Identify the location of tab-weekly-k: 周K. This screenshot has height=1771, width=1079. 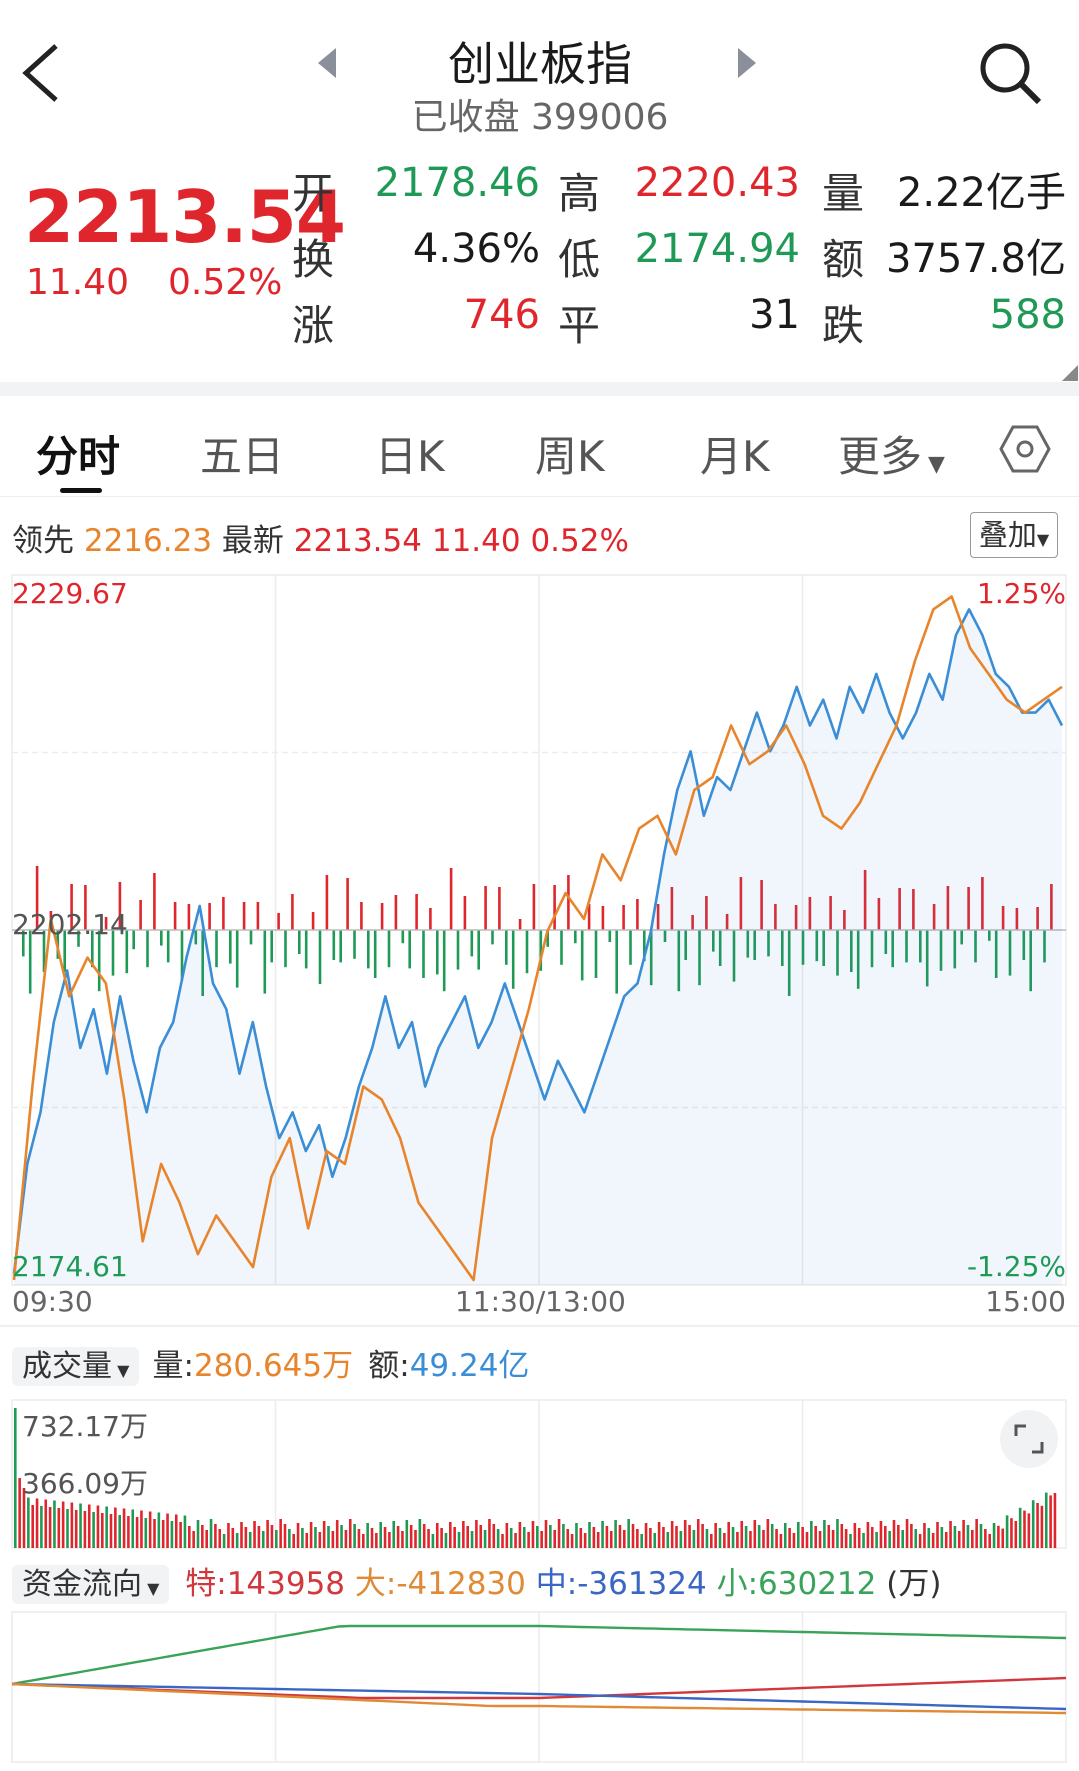
(570, 456).